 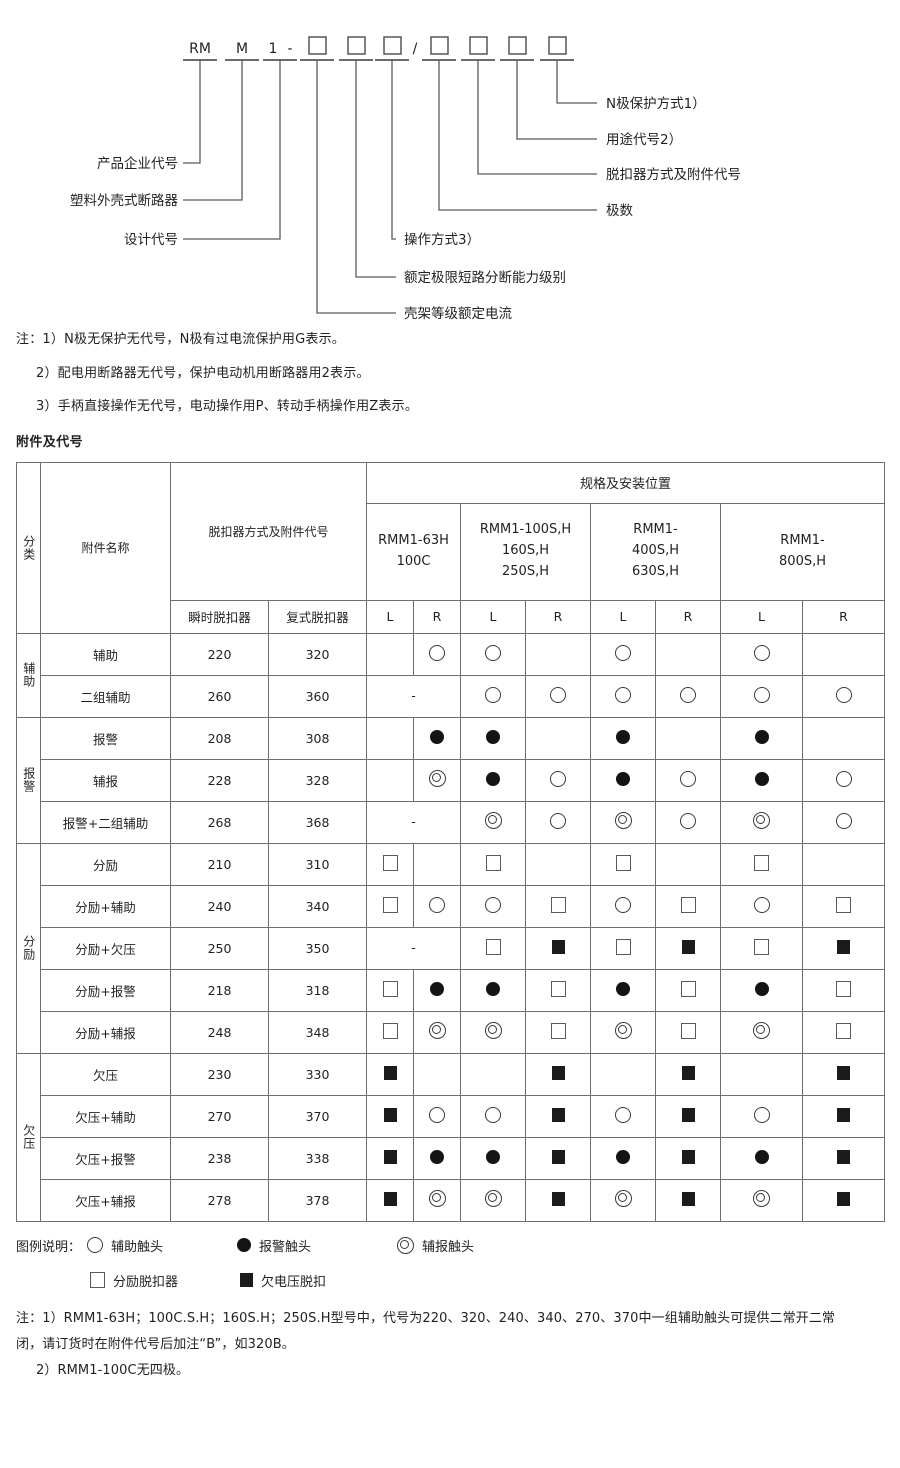 I want to click on diagram-label-lower-1: 额定极限短路分断能力级别, so click(x=485, y=278).